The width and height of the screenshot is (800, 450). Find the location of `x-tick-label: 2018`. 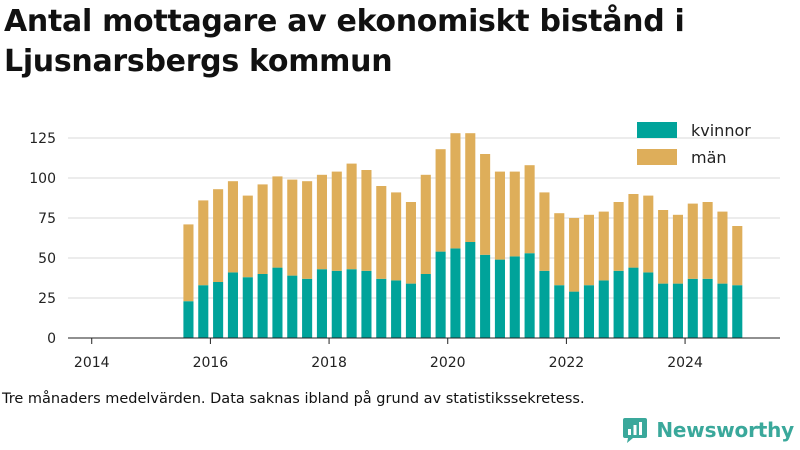

x-tick-label: 2018 is located at coordinates (329, 363).